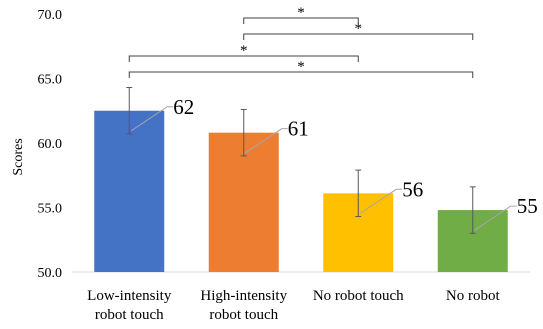  What do you see at coordinates (50, 273) in the screenshot?
I see `y-tick-label: 50.0` at bounding box center [50, 273].